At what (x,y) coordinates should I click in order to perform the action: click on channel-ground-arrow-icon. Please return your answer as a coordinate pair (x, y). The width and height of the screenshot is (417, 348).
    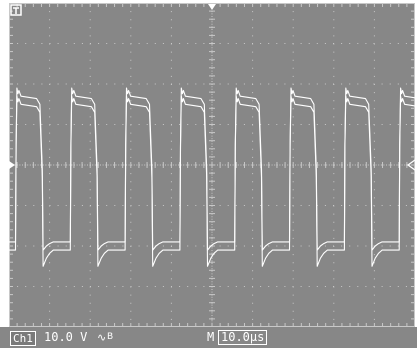
    Looking at the image, I should click on (12, 165).